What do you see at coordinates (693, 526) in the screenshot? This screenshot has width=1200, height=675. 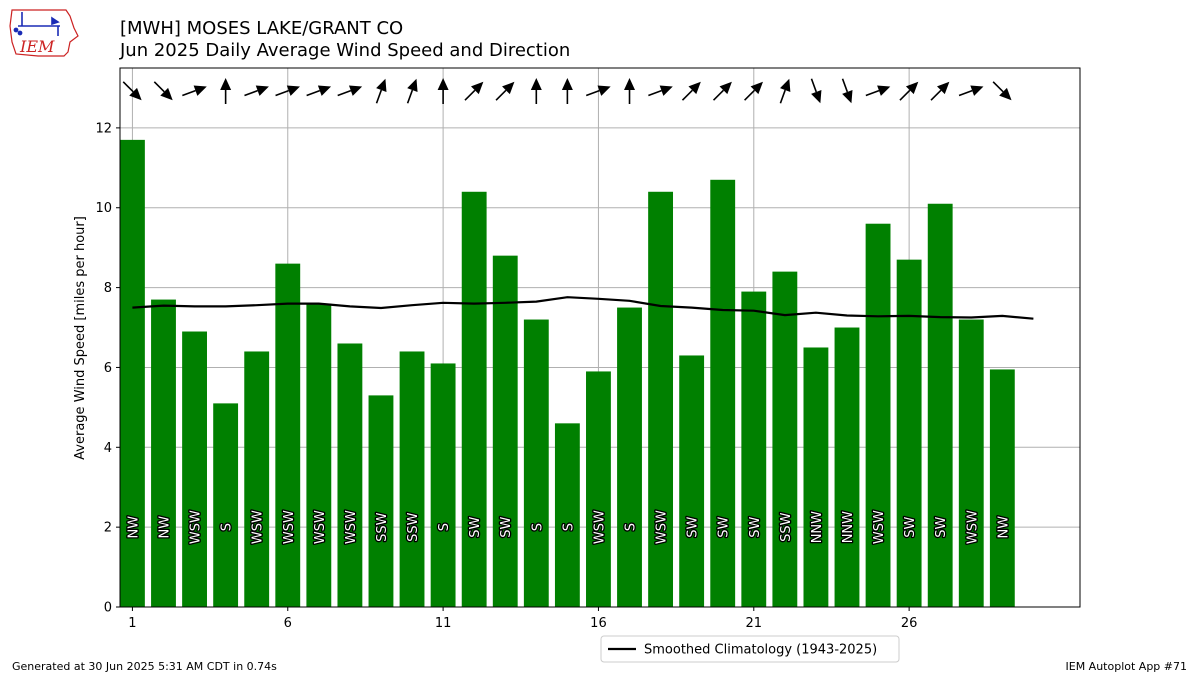 I see `direction-label-day-19: SW` at bounding box center [693, 526].